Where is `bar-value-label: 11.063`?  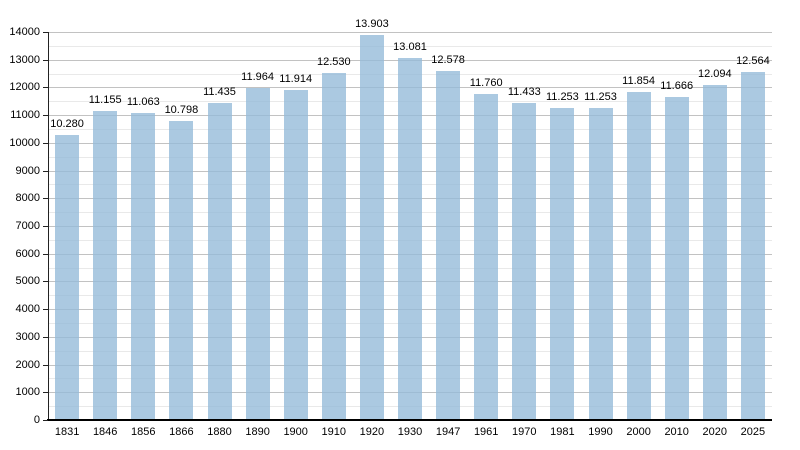
bar-value-label: 11.063 is located at coordinates (143, 102).